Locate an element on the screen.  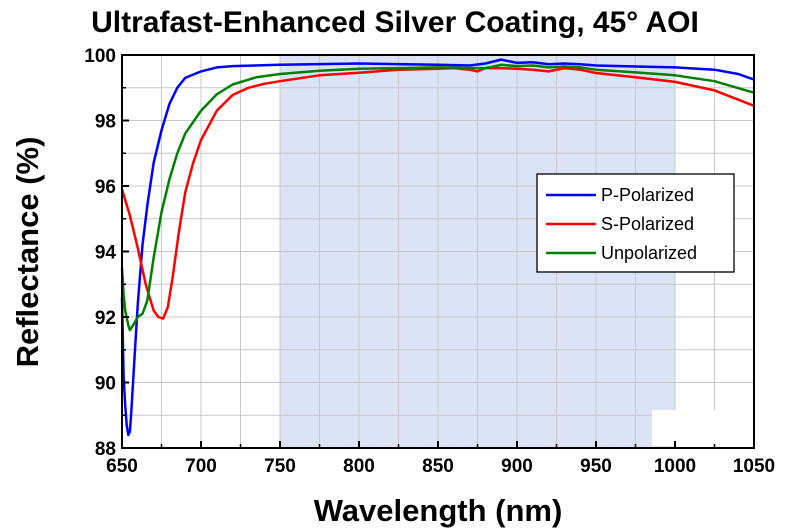
x-tick-label: 850 is located at coordinates (438, 466).